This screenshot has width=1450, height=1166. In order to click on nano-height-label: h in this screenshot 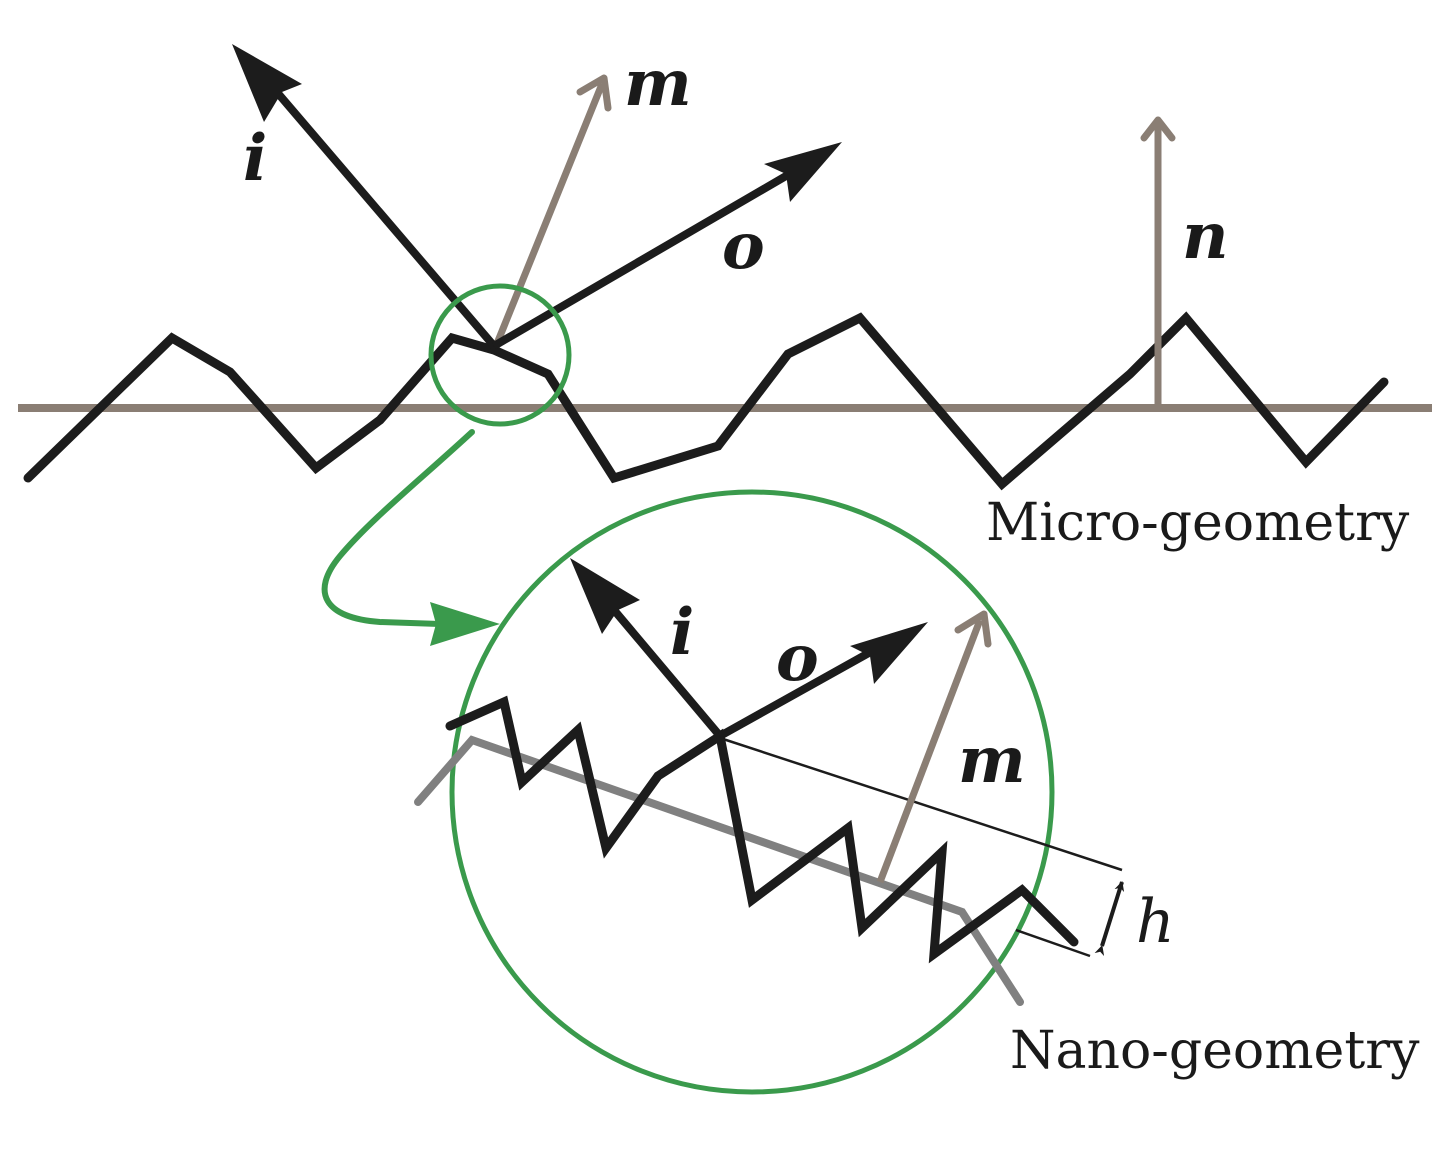, I will do `click(1155, 922)`.